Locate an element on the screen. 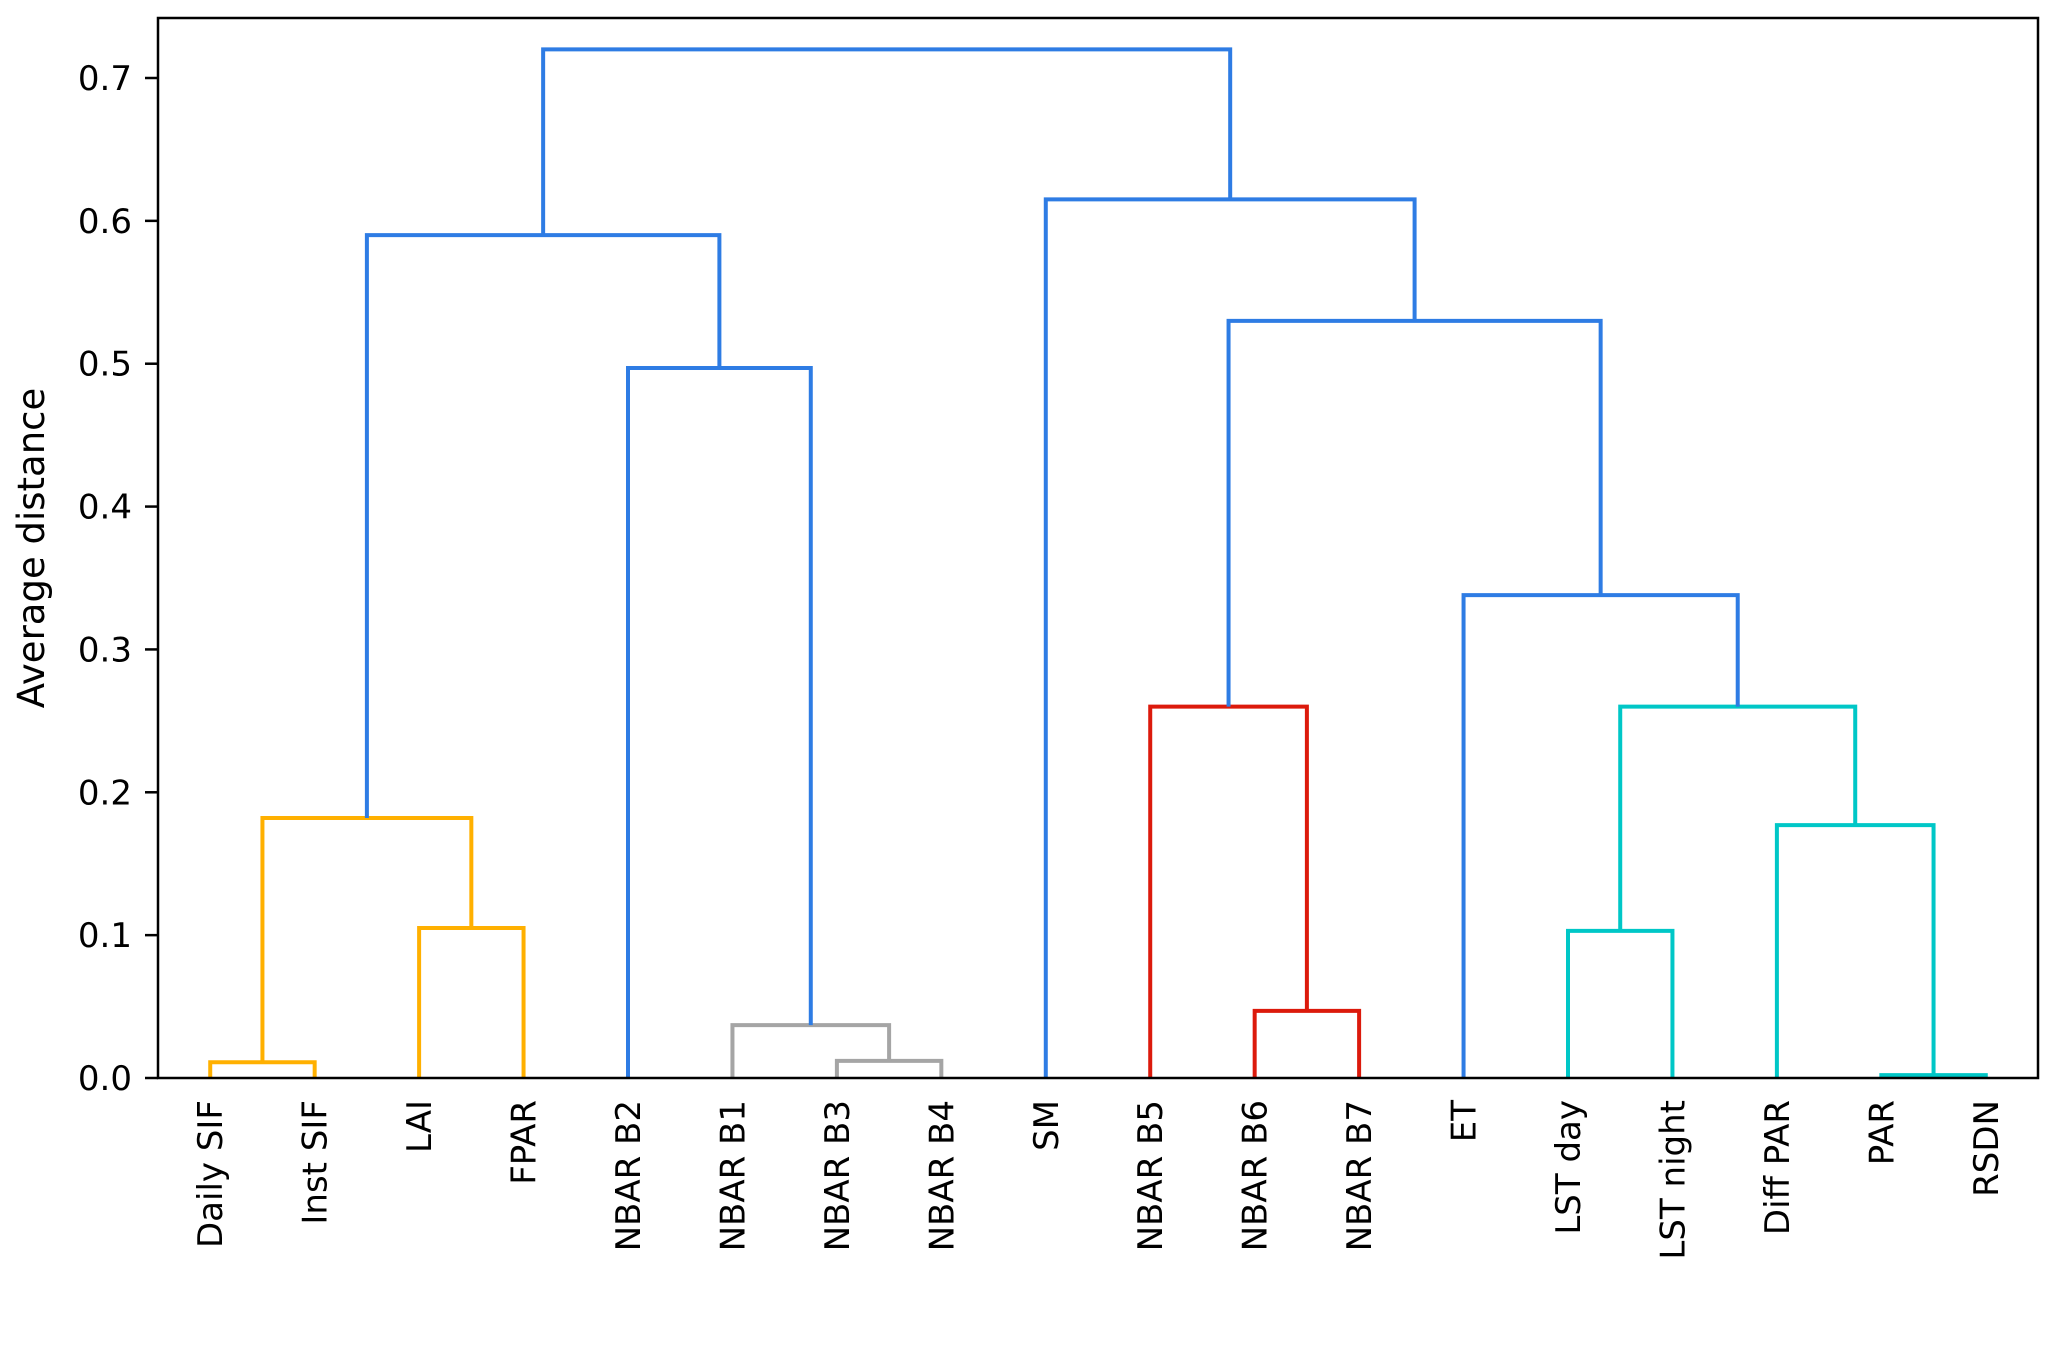 The image size is (2067, 1359). x-leaf-label: NBAR B1 is located at coordinates (733, 1175).